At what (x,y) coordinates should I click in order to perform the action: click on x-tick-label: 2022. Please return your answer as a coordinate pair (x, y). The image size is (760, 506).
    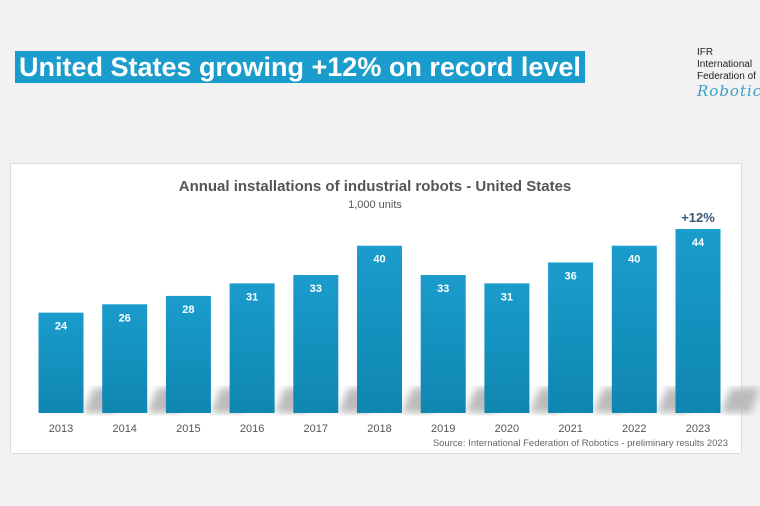
    Looking at the image, I should click on (634, 429).